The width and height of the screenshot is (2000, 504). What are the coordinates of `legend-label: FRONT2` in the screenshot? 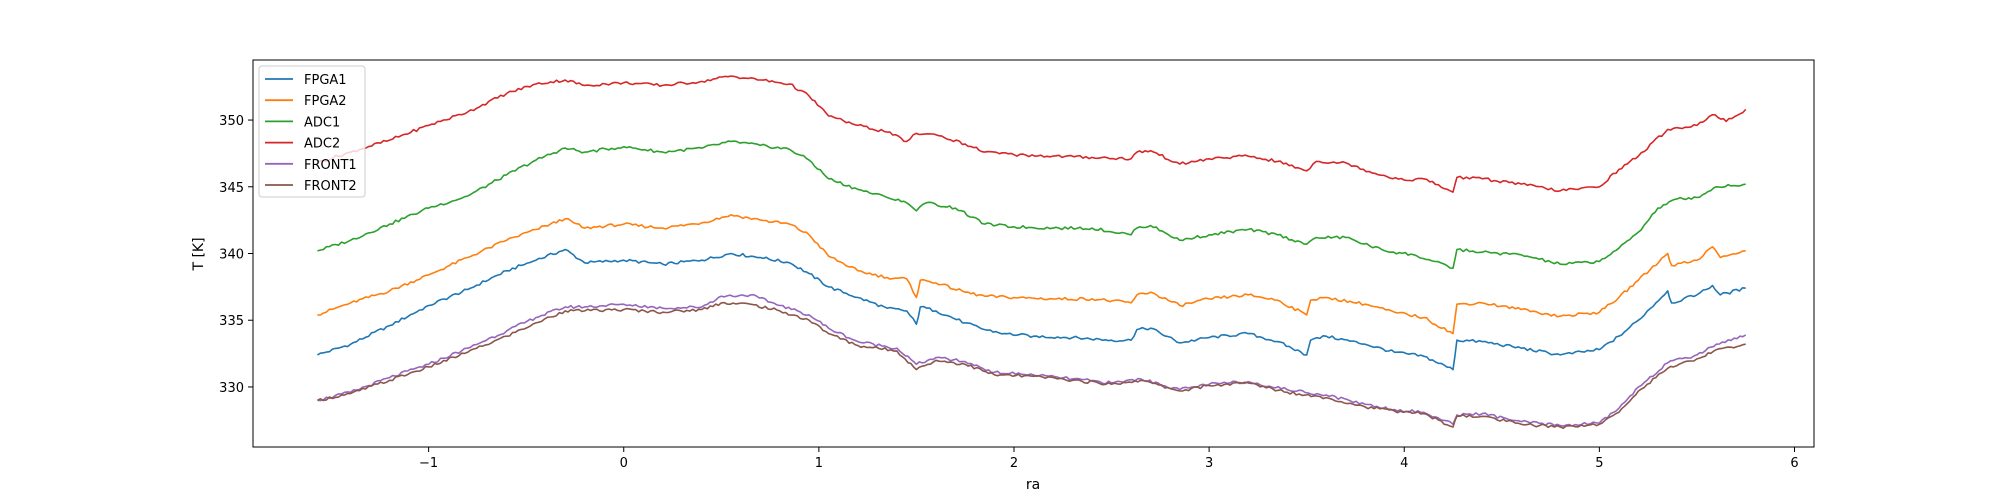 It's located at (330, 186).